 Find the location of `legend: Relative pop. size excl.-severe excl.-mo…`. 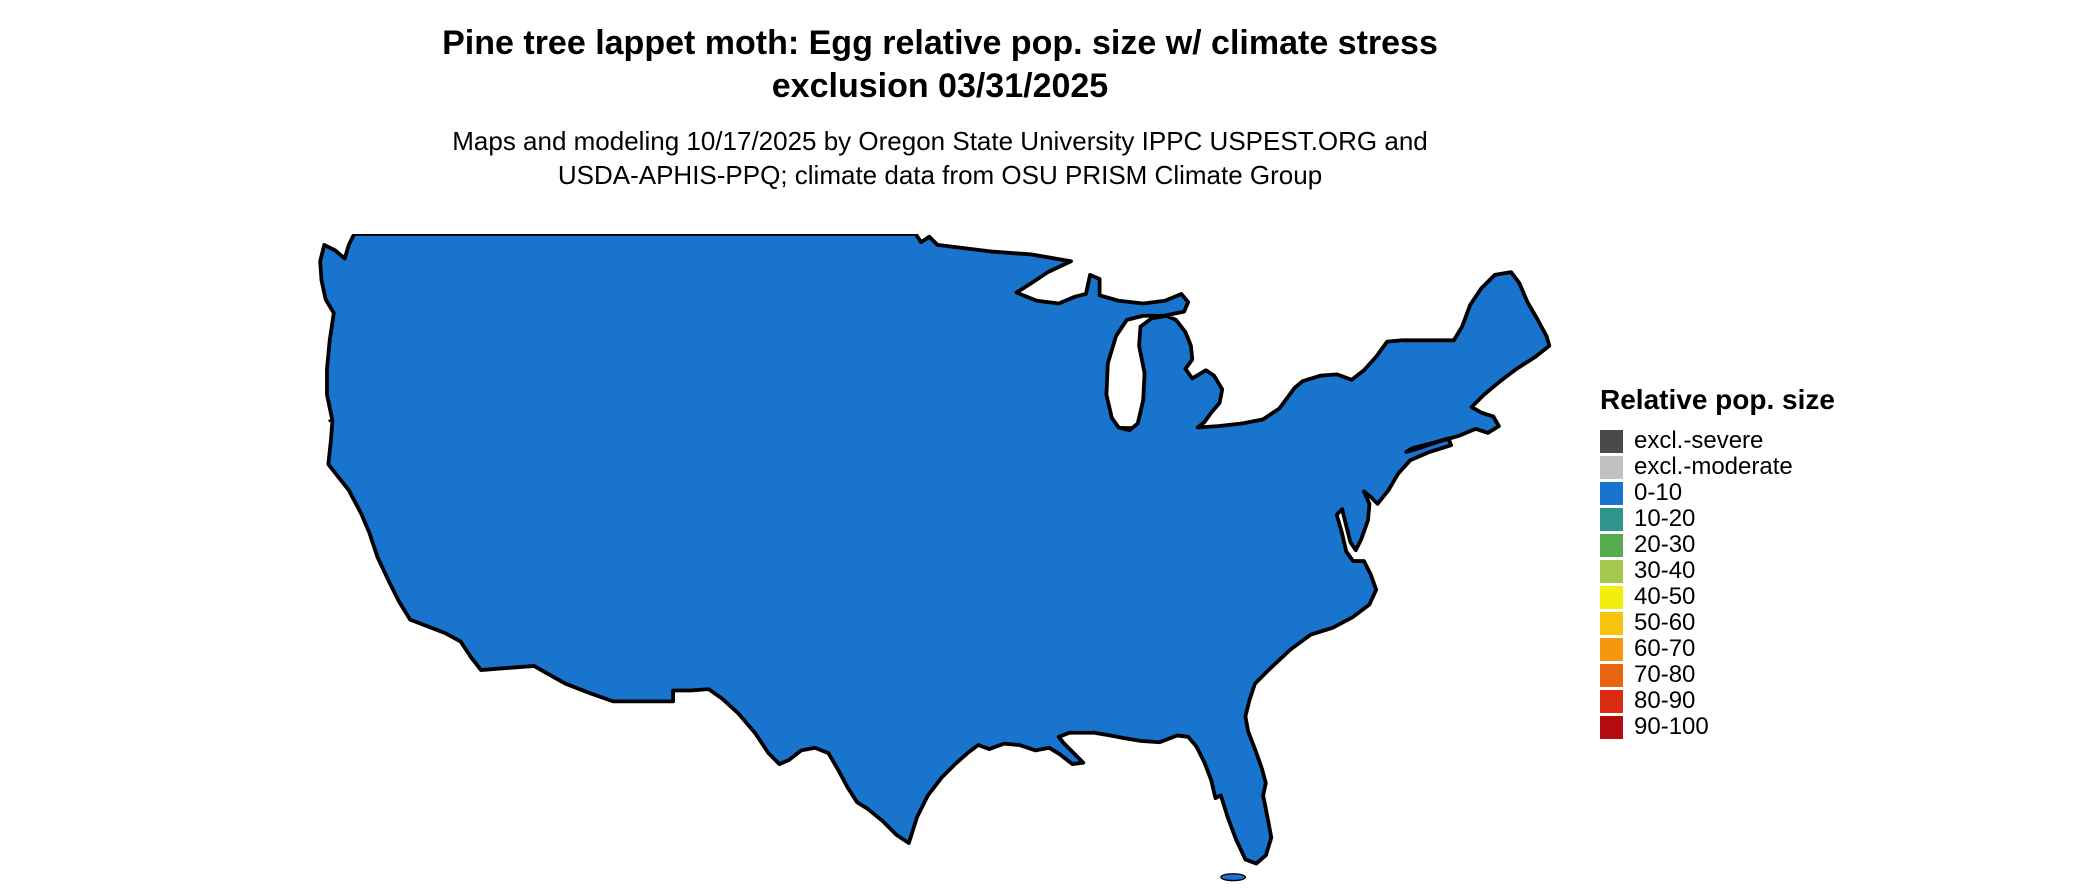

legend: Relative pop. size excl.-severe excl.-mo… is located at coordinates (1717, 562).